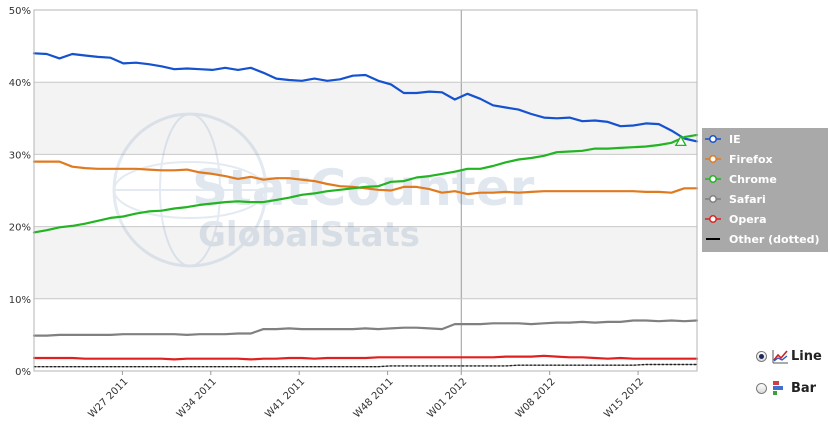 This screenshot has height=430, width=830. What do you see at coordinates (753, 179) in the screenshot?
I see `legend-label: Chrome` at bounding box center [753, 179].